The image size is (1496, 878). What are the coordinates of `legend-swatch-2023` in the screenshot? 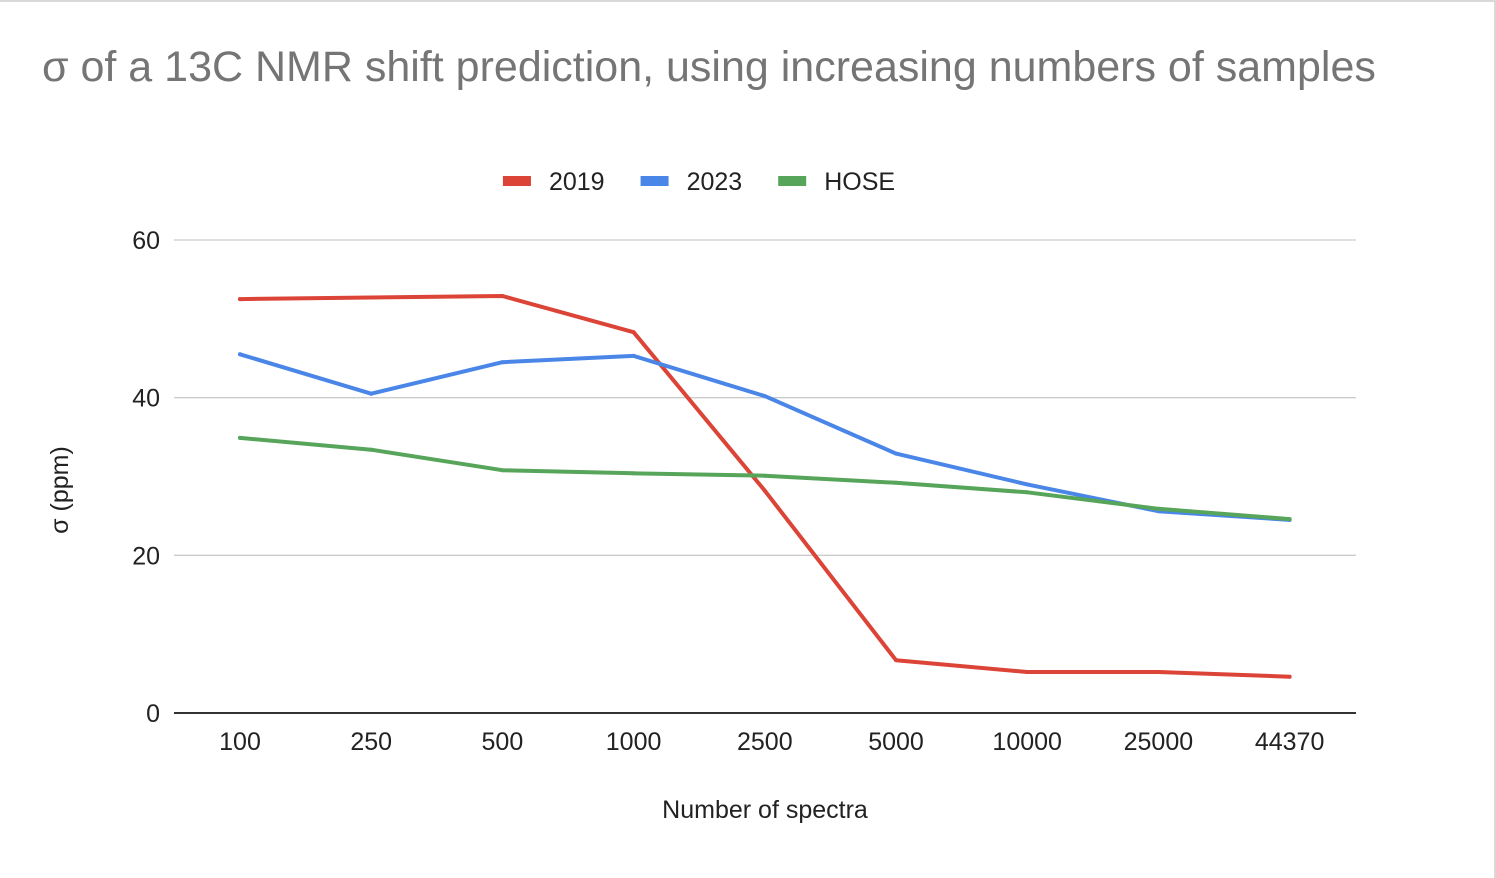 It's located at (654, 181).